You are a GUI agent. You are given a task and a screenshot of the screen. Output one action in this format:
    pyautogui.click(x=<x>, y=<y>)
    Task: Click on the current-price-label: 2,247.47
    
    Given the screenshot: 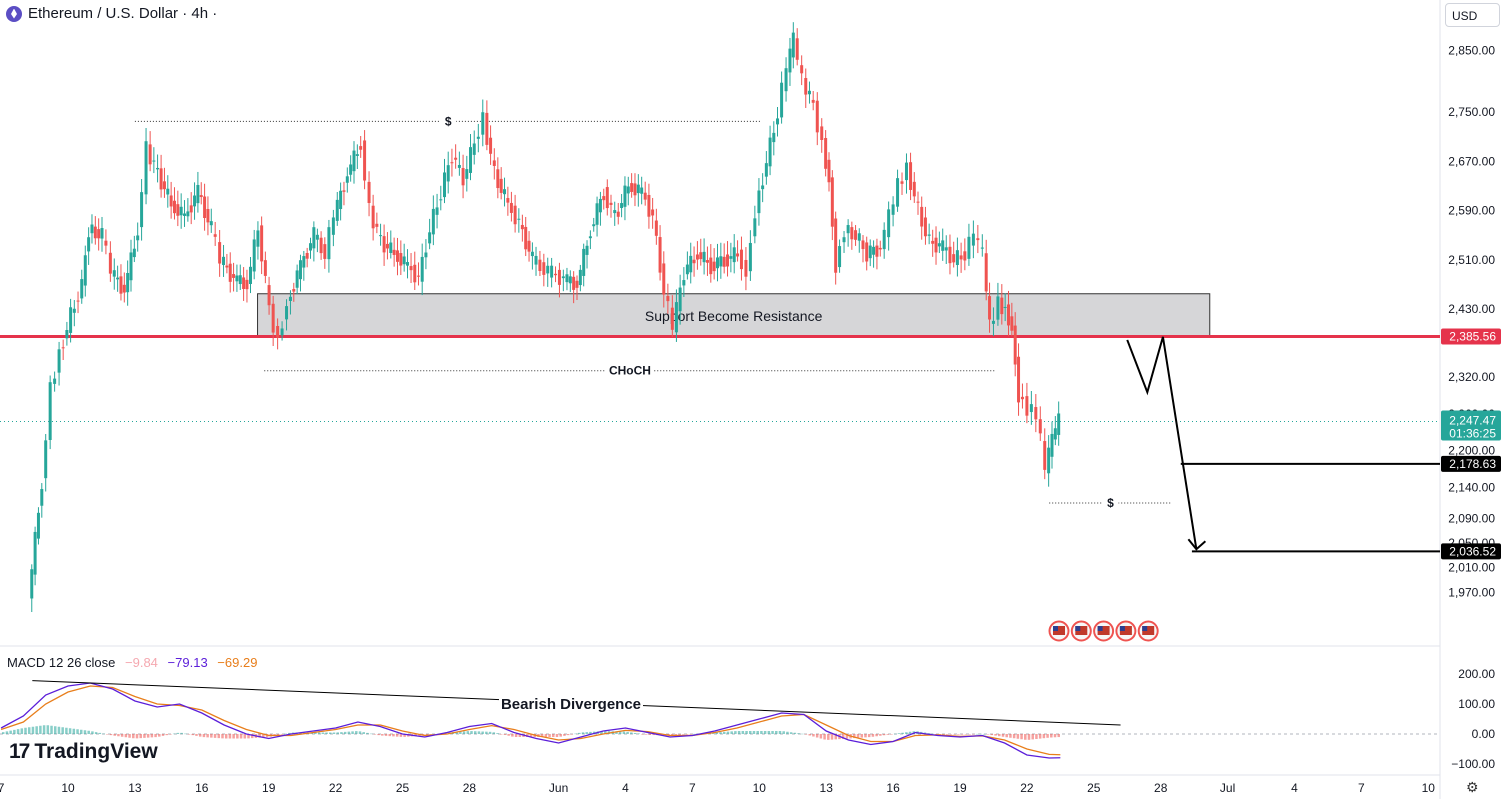 What is the action you would take?
    pyautogui.click(x=1472, y=421)
    